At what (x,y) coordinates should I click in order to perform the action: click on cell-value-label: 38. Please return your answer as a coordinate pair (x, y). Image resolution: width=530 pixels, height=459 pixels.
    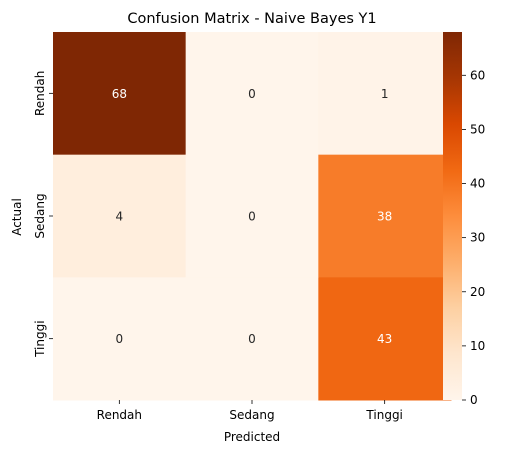
    Looking at the image, I should click on (384, 217).